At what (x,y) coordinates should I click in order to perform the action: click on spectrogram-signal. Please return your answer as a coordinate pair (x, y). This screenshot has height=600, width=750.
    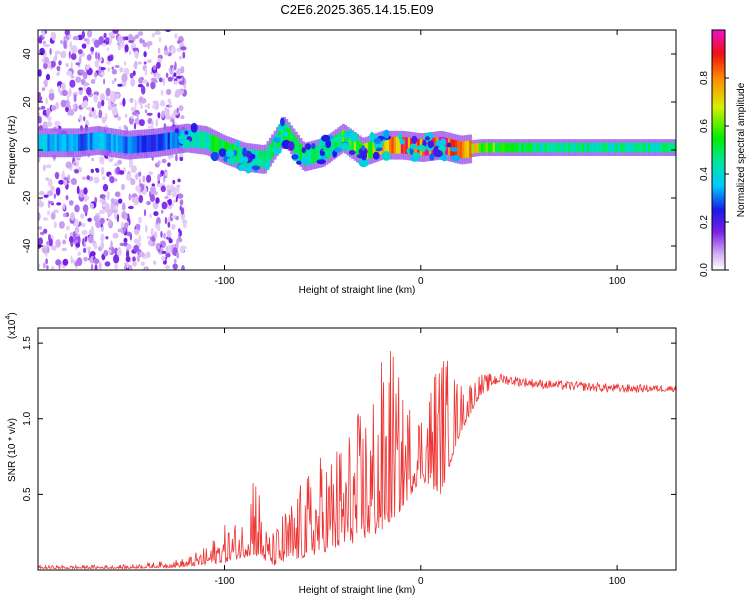
    Looking at the image, I should click on (357, 145).